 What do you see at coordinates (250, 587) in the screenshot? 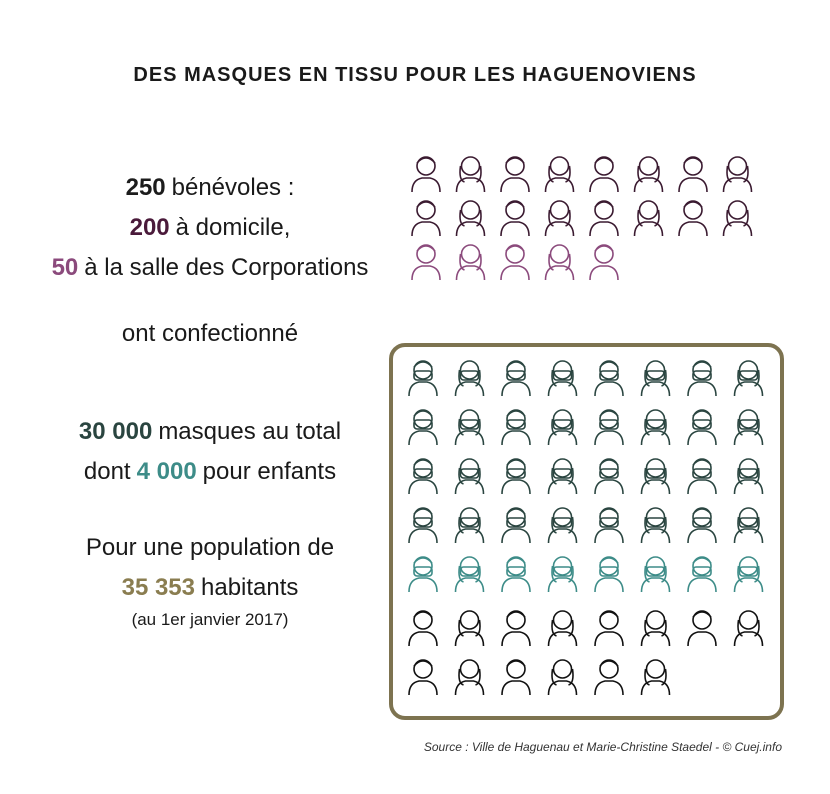
I see `text: habitants` at bounding box center [250, 587].